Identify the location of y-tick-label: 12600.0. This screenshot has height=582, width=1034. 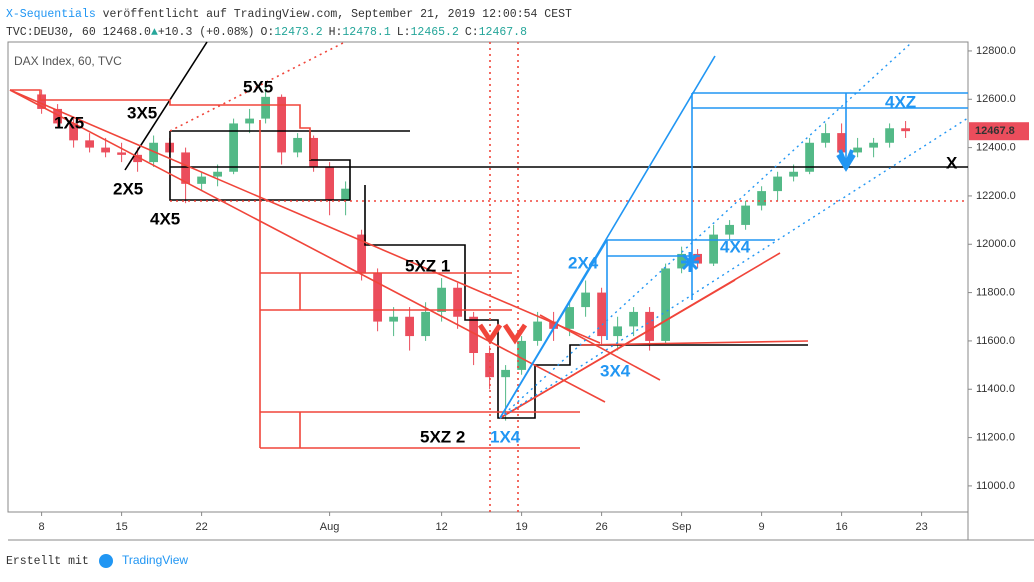
(996, 99).